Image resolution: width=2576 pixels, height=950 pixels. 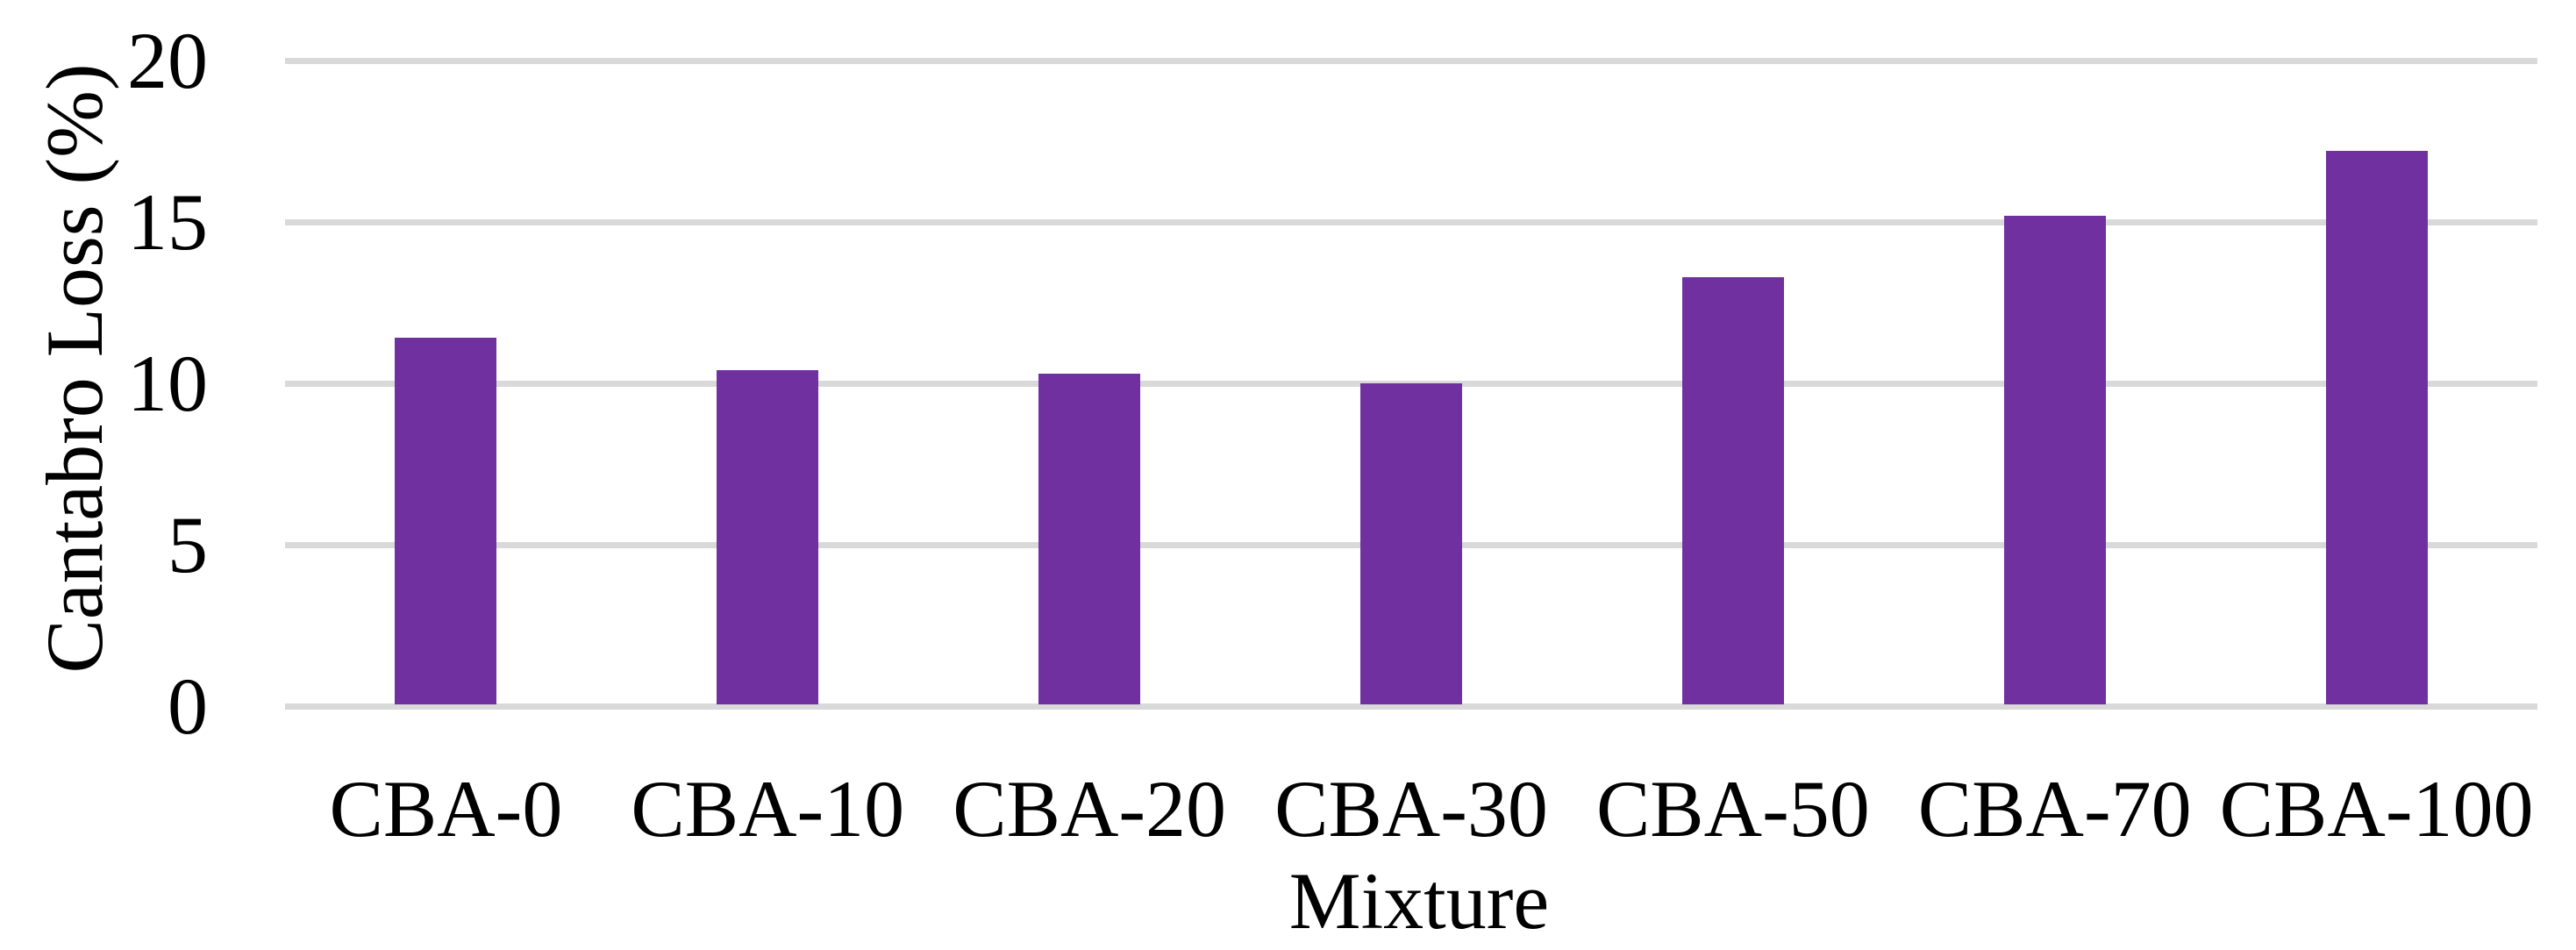 I want to click on x-tick-label-cba-30: CBA-30, so click(x=1411, y=809).